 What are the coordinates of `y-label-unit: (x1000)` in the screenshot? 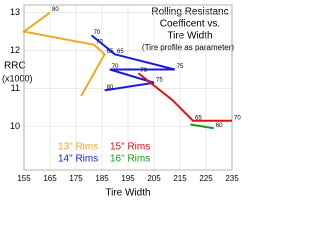 It's located at (17, 78).